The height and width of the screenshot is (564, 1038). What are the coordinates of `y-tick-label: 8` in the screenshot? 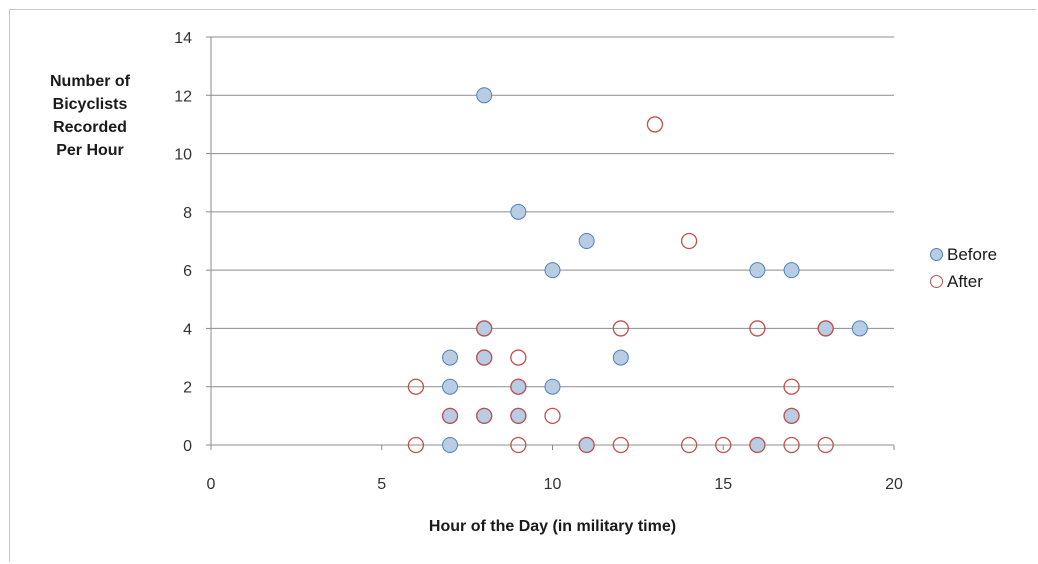 It's located at (187, 213).